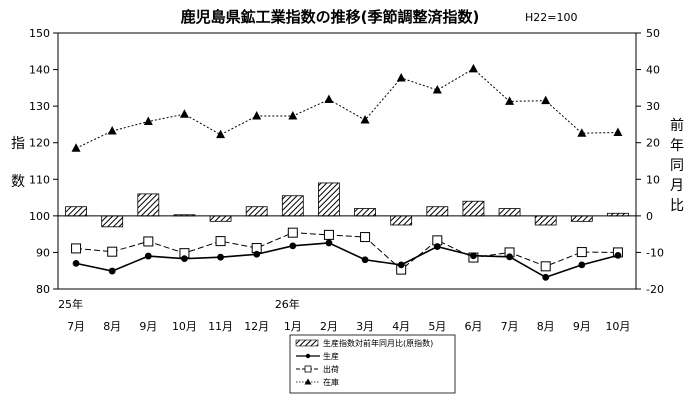 The width and height of the screenshot is (700, 405). I want to click on left-tick-label: 110, so click(39, 179).